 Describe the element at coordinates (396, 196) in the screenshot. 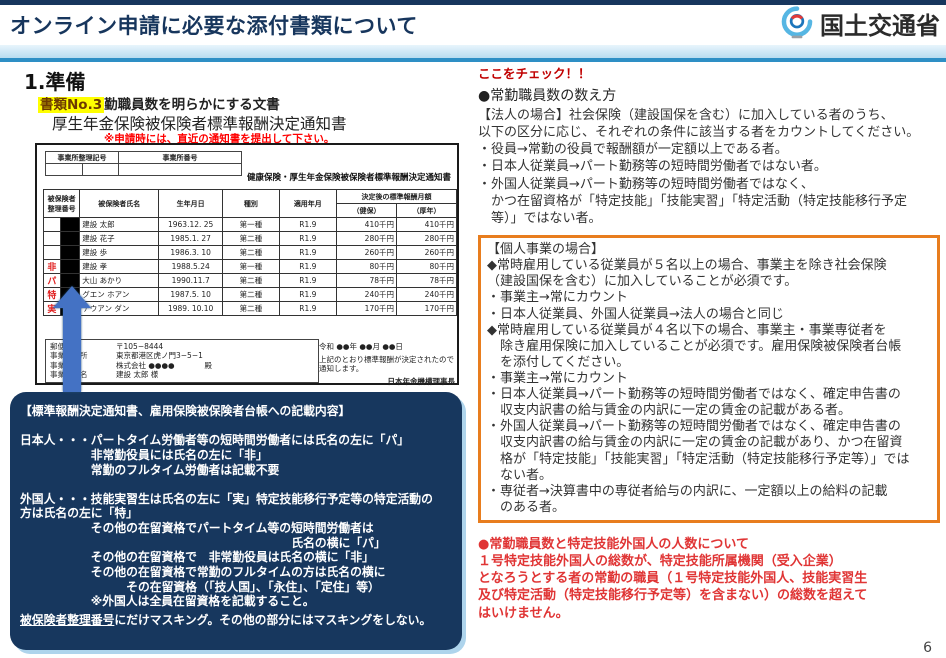

I see `col-monthly: 決定後の標準報酬月額` at that location.